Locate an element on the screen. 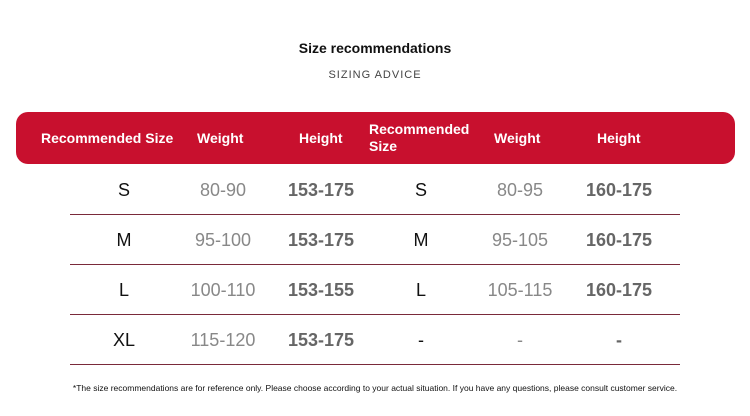 Image resolution: width=750 pixels, height=416 pixels. cell-weight: 95-100 is located at coordinates (223, 239).